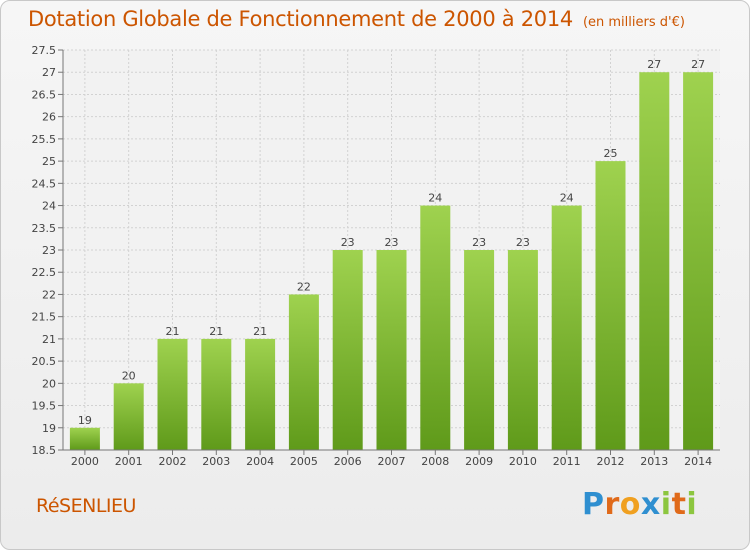 This screenshot has width=750, height=550. What do you see at coordinates (522, 350) in the screenshot?
I see `bar-2010` at bounding box center [522, 350].